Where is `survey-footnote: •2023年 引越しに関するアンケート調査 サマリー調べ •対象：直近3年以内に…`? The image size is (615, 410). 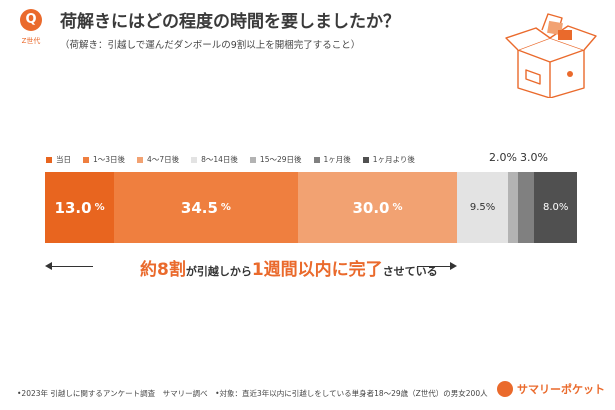 survey-footnote: •2023年 引越しに関するアンケート調査 サマリー調べ •対象：直近3年以内に… is located at coordinates (252, 393).